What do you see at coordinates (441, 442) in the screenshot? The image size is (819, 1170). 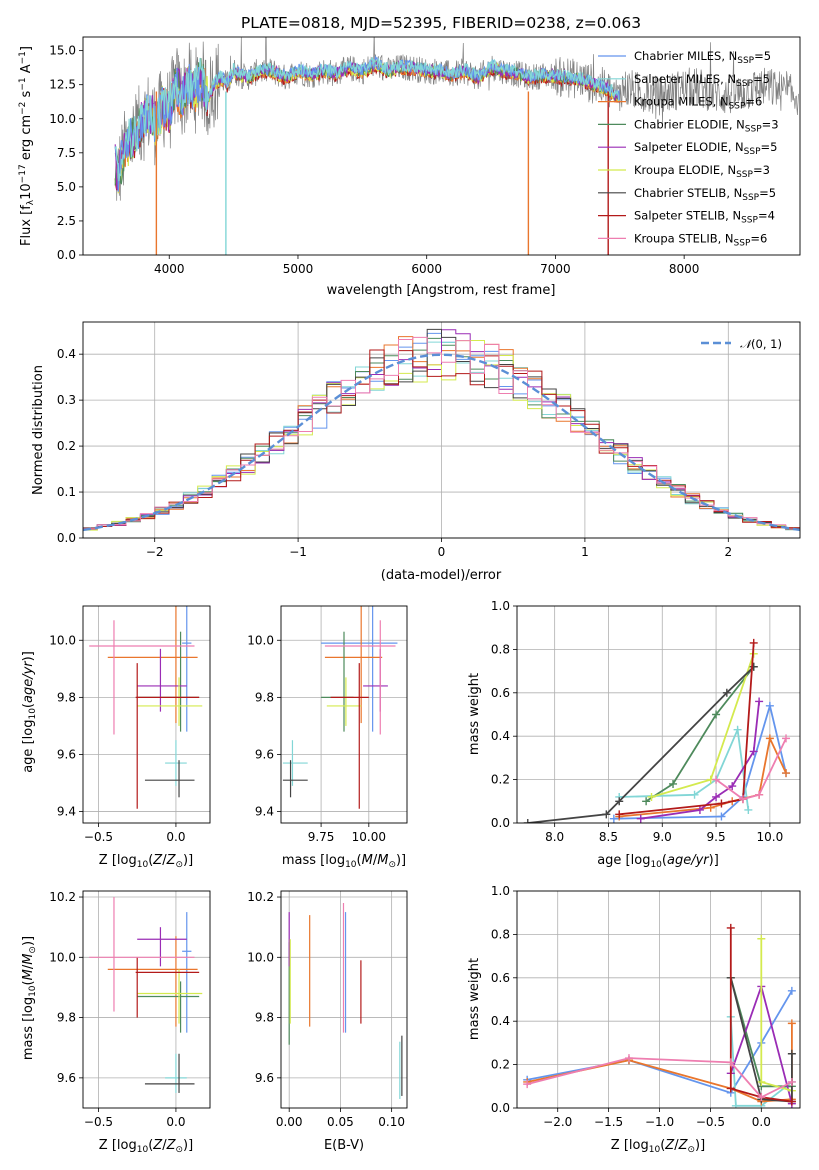 I see `normal-curve` at bounding box center [441, 442].